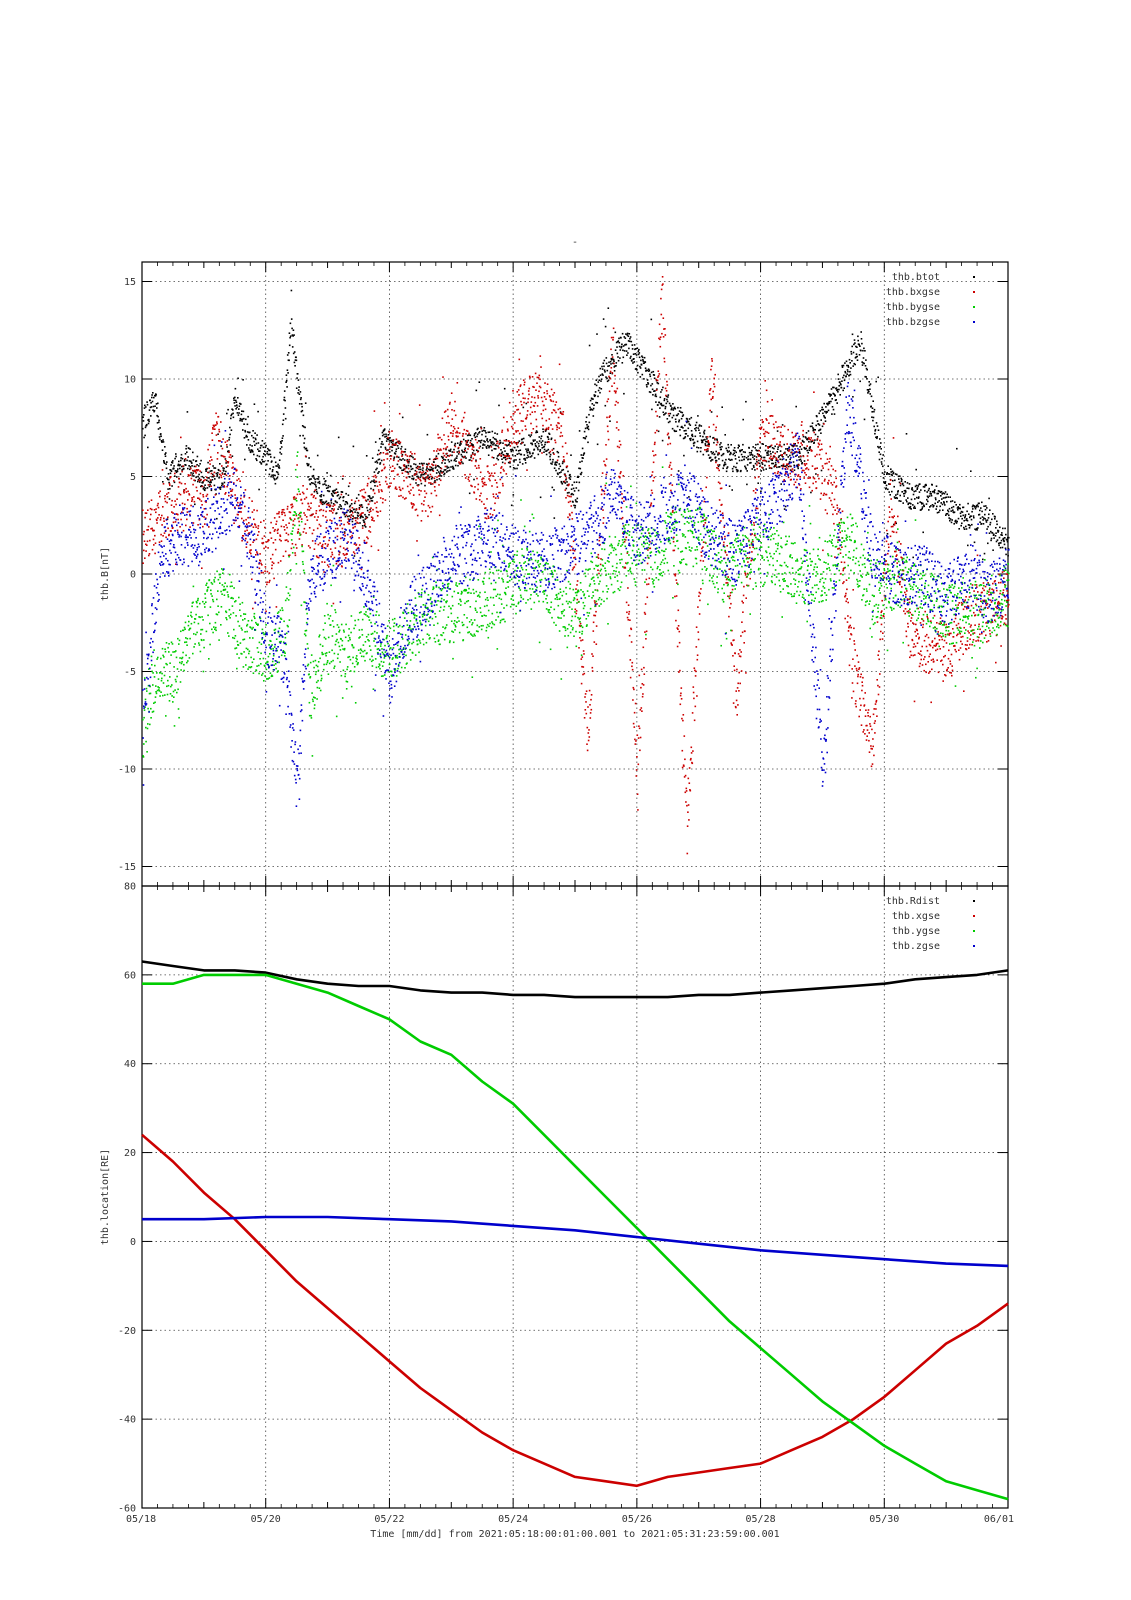  What do you see at coordinates (133, 477) in the screenshot?
I see `top-y-tick-label: 5` at bounding box center [133, 477].